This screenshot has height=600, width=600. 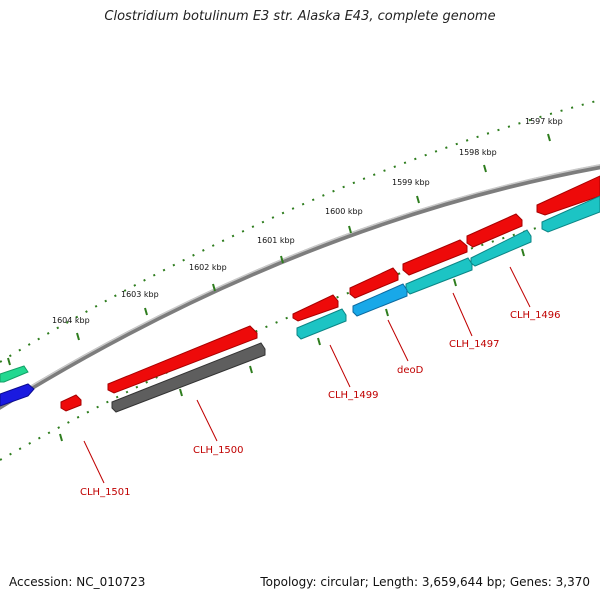 I want to click on gene-clh-1497b-upper, so click(x=435, y=257).